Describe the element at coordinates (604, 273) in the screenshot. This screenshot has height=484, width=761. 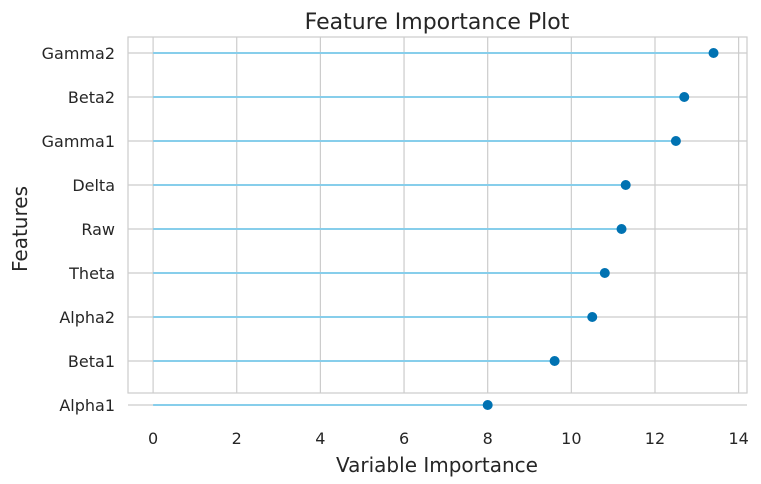
I see `marker-theta` at that location.